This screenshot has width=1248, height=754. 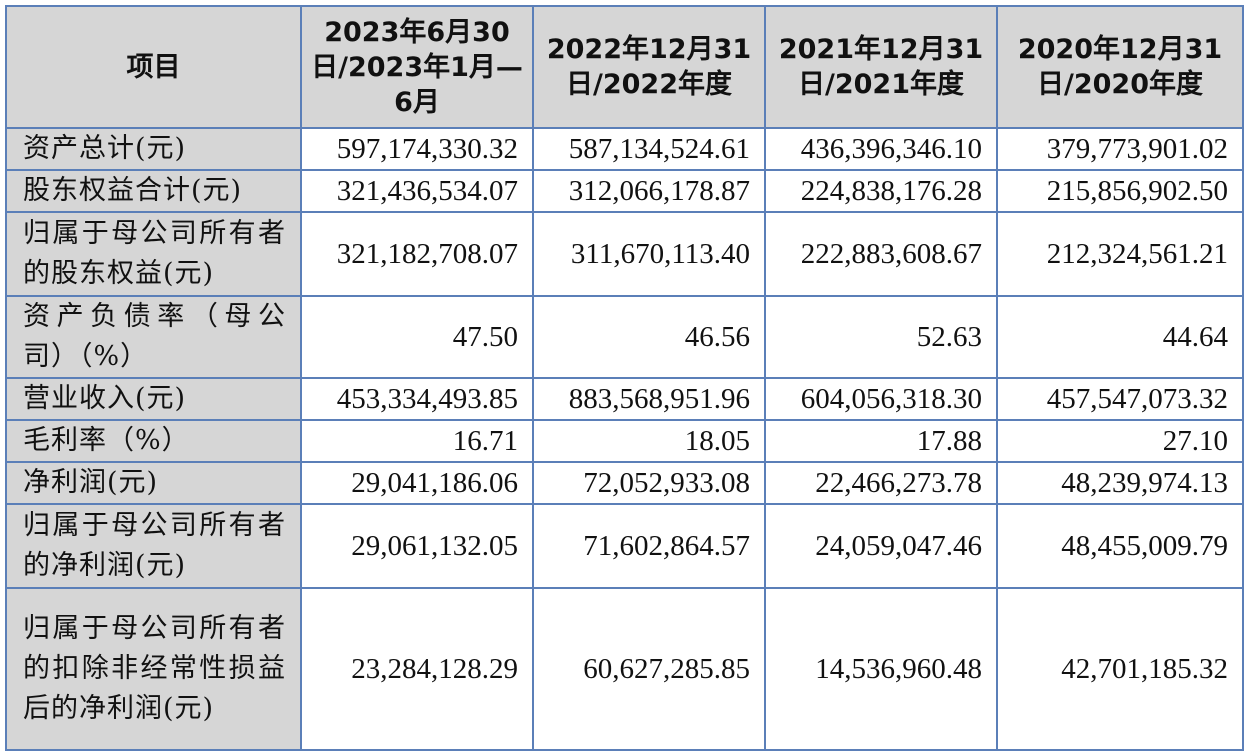 I want to click on cell-value: 52.63, so click(x=881, y=337).